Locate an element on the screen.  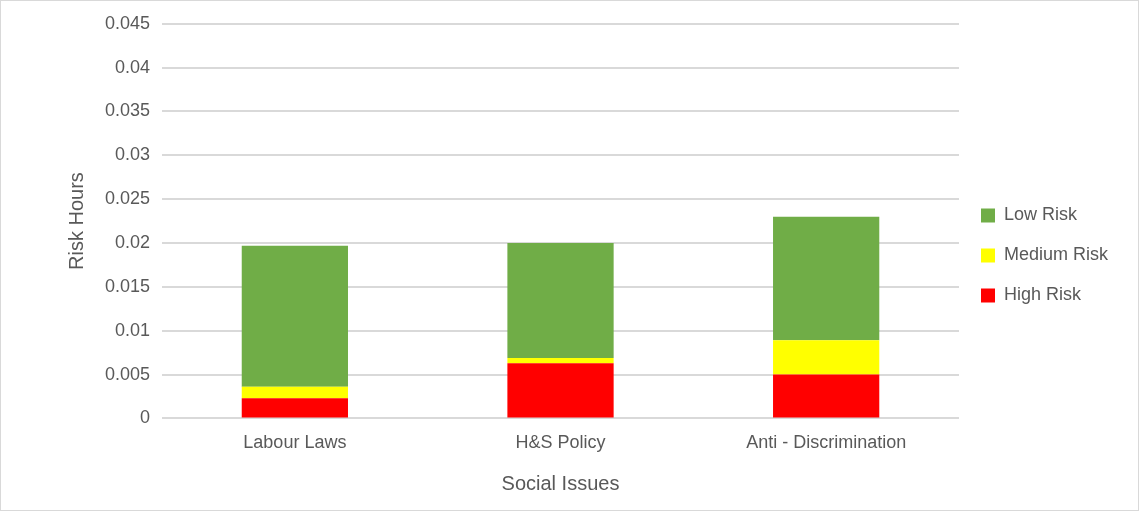
legend-label: High Risk is located at coordinates (1042, 294).